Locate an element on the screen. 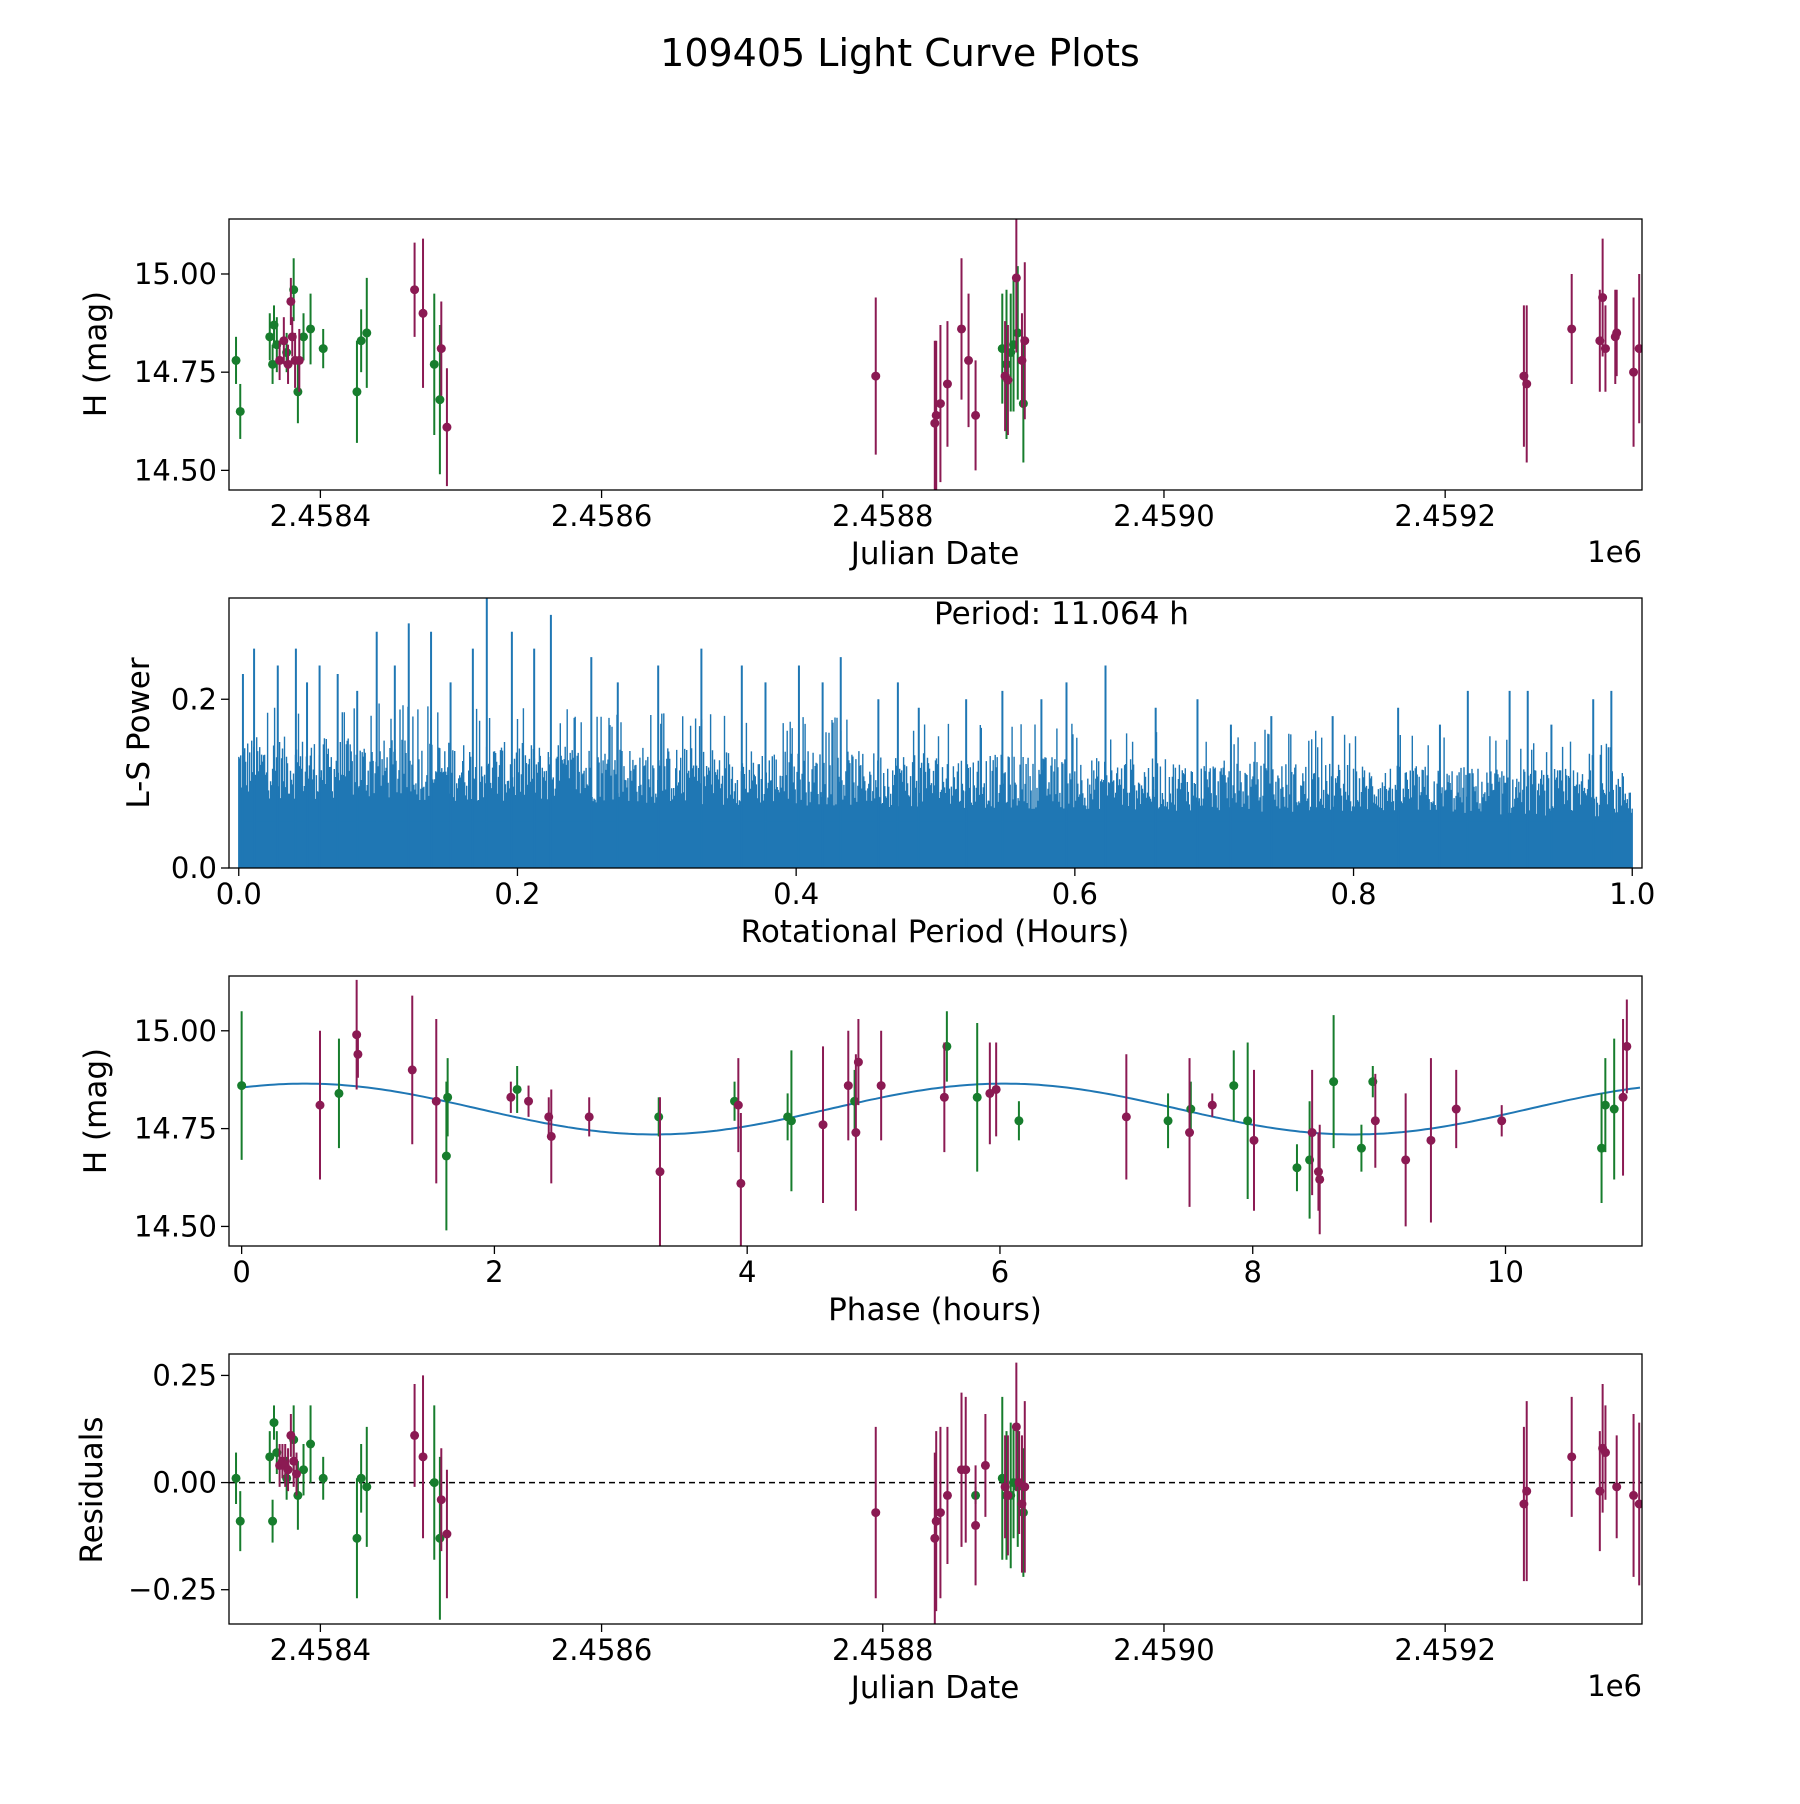 This screenshot has height=1804, width=1800. periodogram-ytick-label: 0.0 is located at coordinates (194, 868).